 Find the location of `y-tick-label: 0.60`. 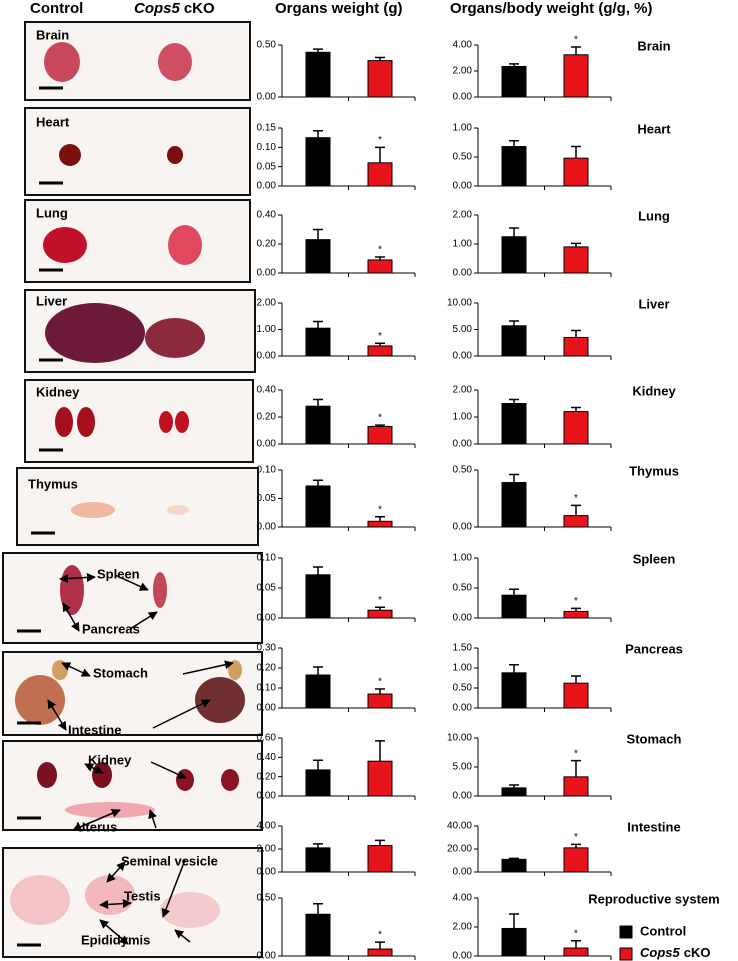

y-tick-label: 0.60 is located at coordinates (267, 738).